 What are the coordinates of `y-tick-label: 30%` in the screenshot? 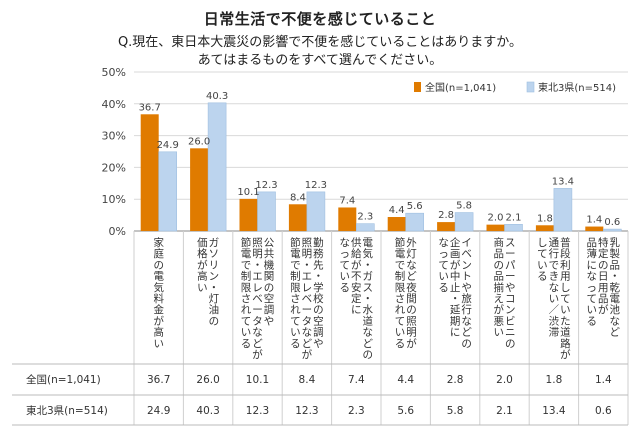 It's located at (114, 136).